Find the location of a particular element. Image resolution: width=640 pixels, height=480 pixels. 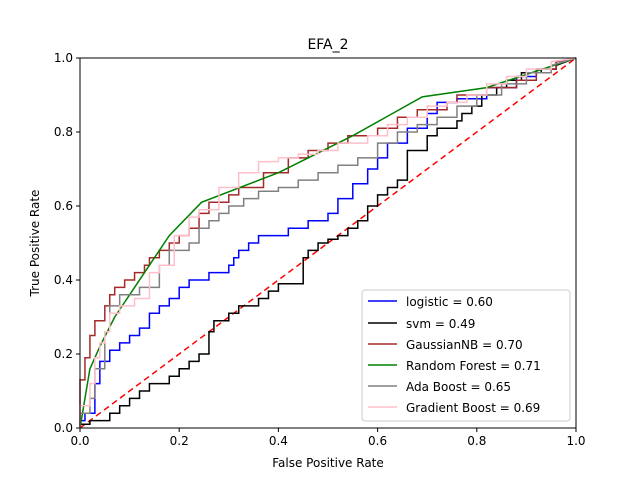

y-axis-label: True Positive Rate is located at coordinates (35, 244).